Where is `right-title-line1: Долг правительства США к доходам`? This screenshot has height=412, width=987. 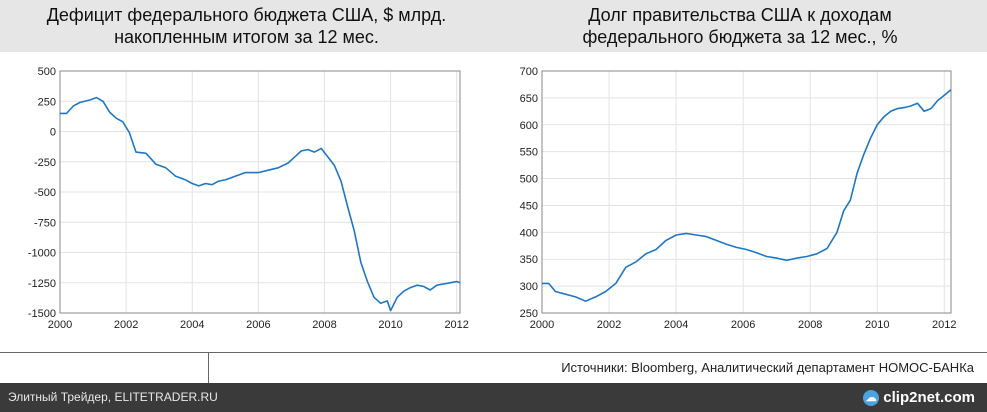 right-title-line1: Долг правительства США к доходам is located at coordinates (740, 15).